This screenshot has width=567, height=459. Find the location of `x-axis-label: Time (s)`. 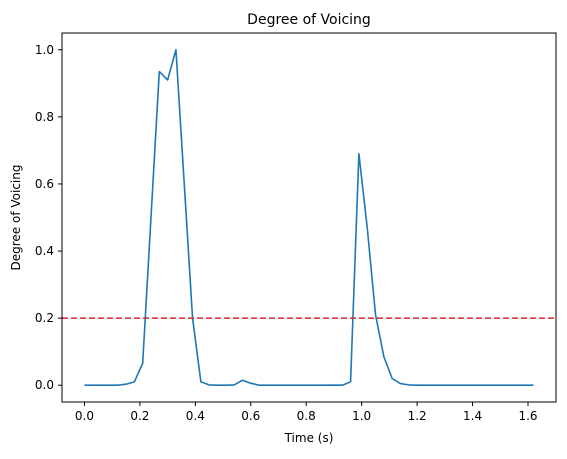

x-axis-label: Time (s) is located at coordinates (309, 438).